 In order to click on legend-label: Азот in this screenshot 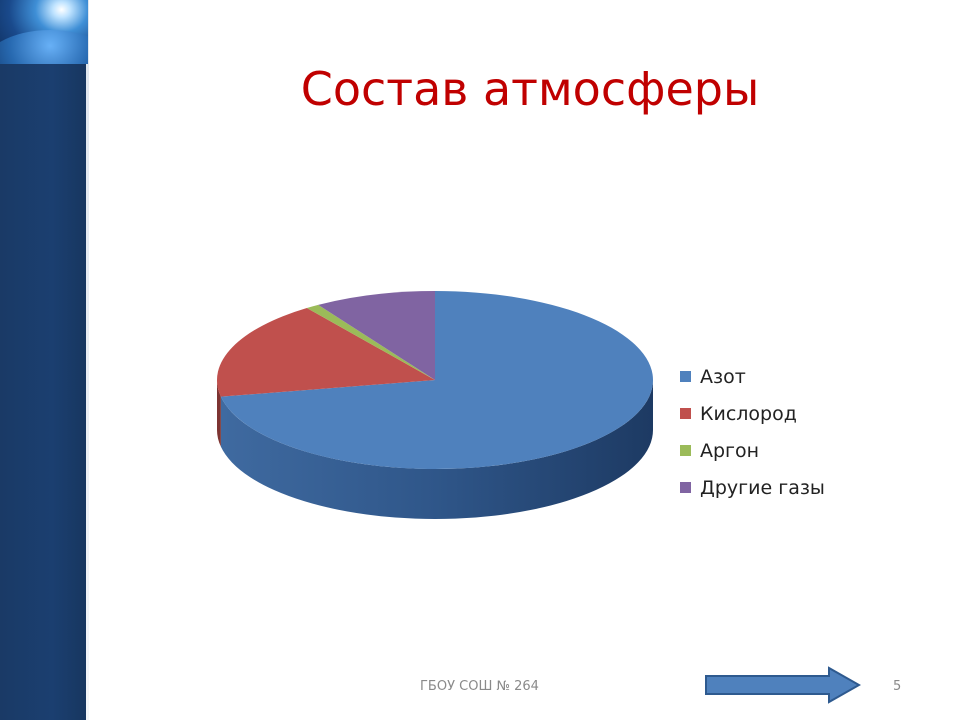, I will do `click(723, 376)`.